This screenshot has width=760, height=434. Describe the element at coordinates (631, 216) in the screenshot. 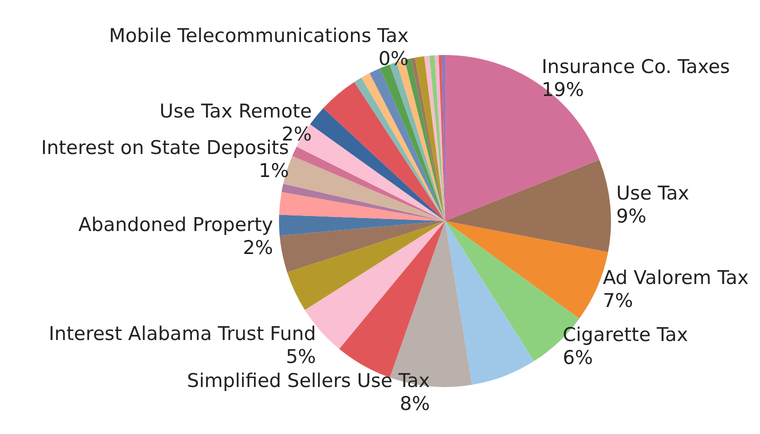

I see `data-label: 9%` at that location.